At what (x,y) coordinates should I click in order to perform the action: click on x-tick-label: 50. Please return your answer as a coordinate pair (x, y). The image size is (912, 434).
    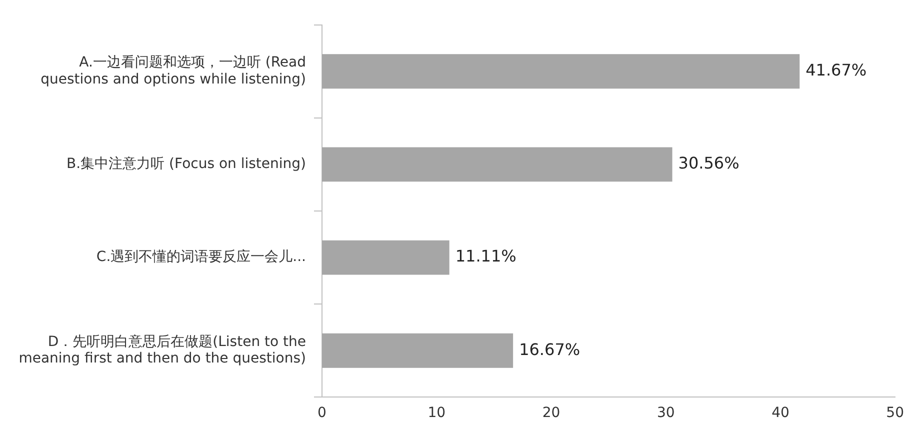
    Looking at the image, I should click on (895, 413).